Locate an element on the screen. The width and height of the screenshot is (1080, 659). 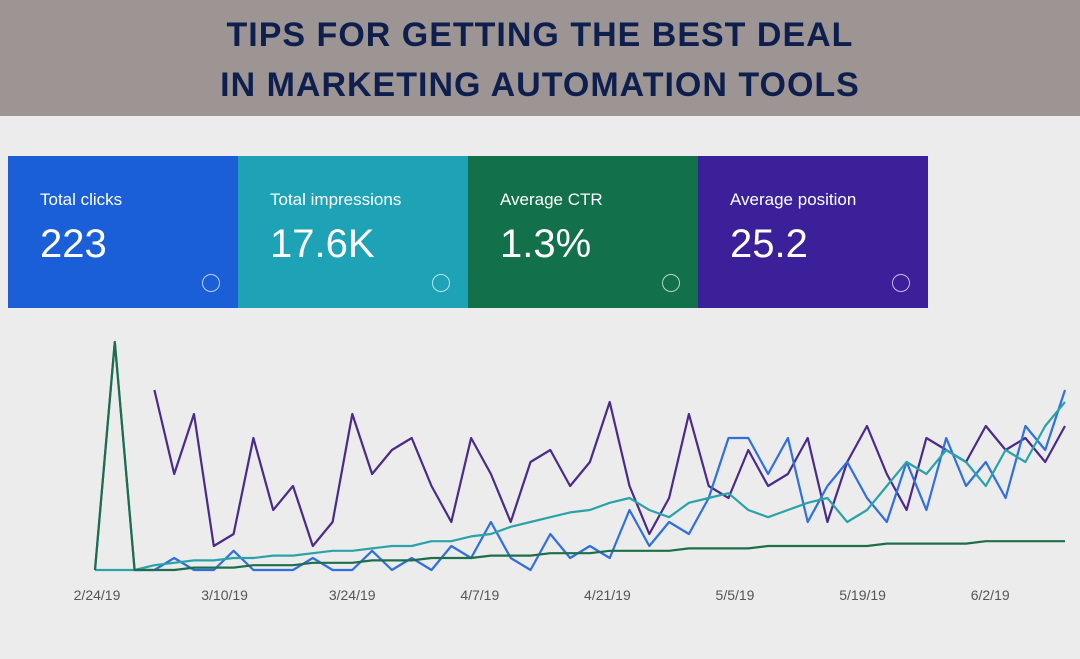
metric-card: Total impressions 17.6K is located at coordinates (353, 232).